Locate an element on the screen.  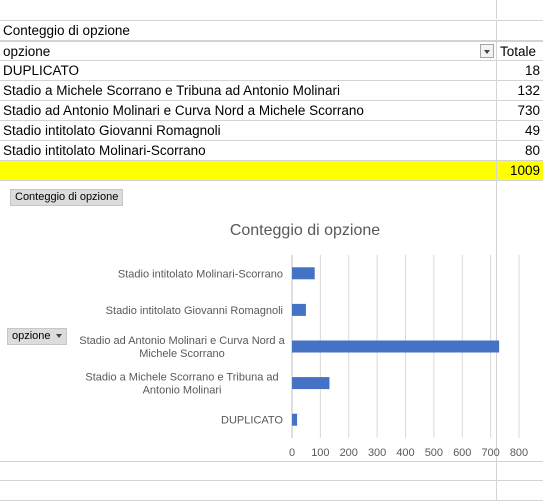
category-label: Stadio intitolato Molinari-Scorrano is located at coordinates (200, 274).